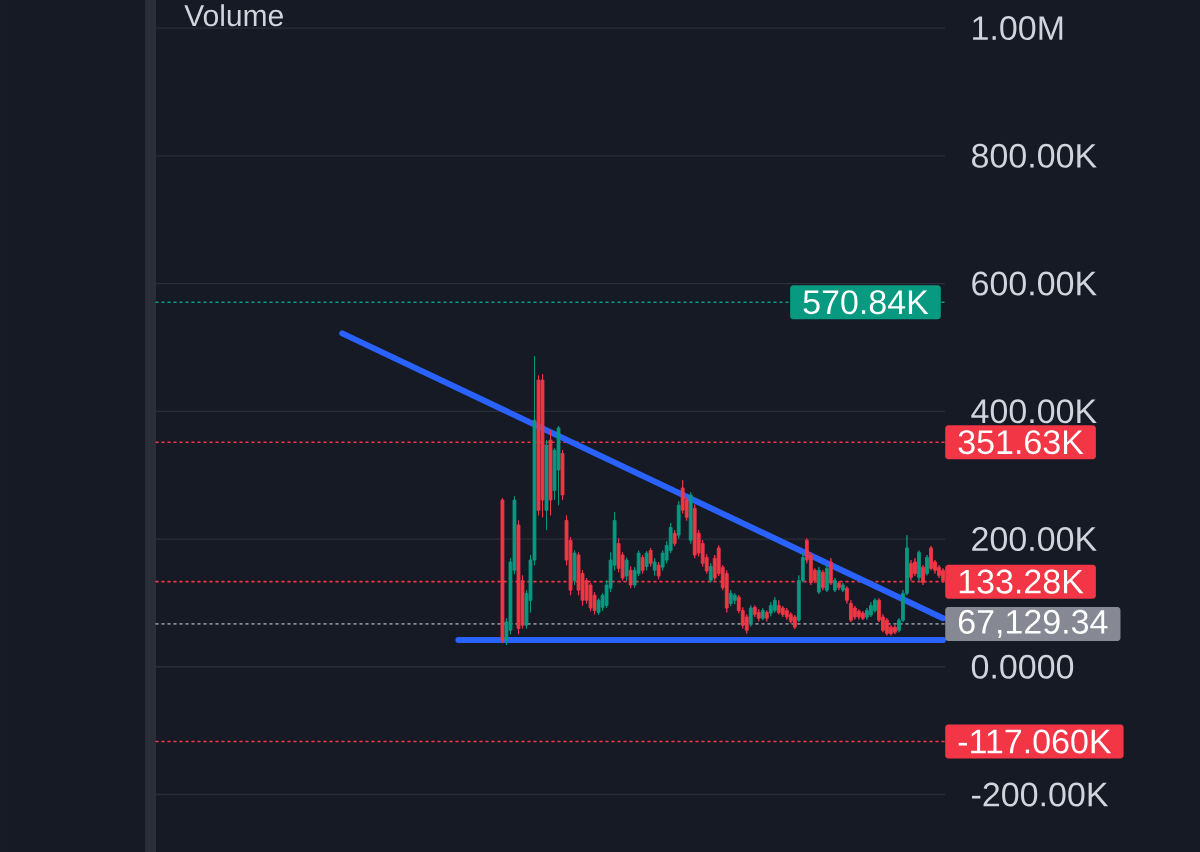  I want to click on chart-title: Volume, so click(233, 15).